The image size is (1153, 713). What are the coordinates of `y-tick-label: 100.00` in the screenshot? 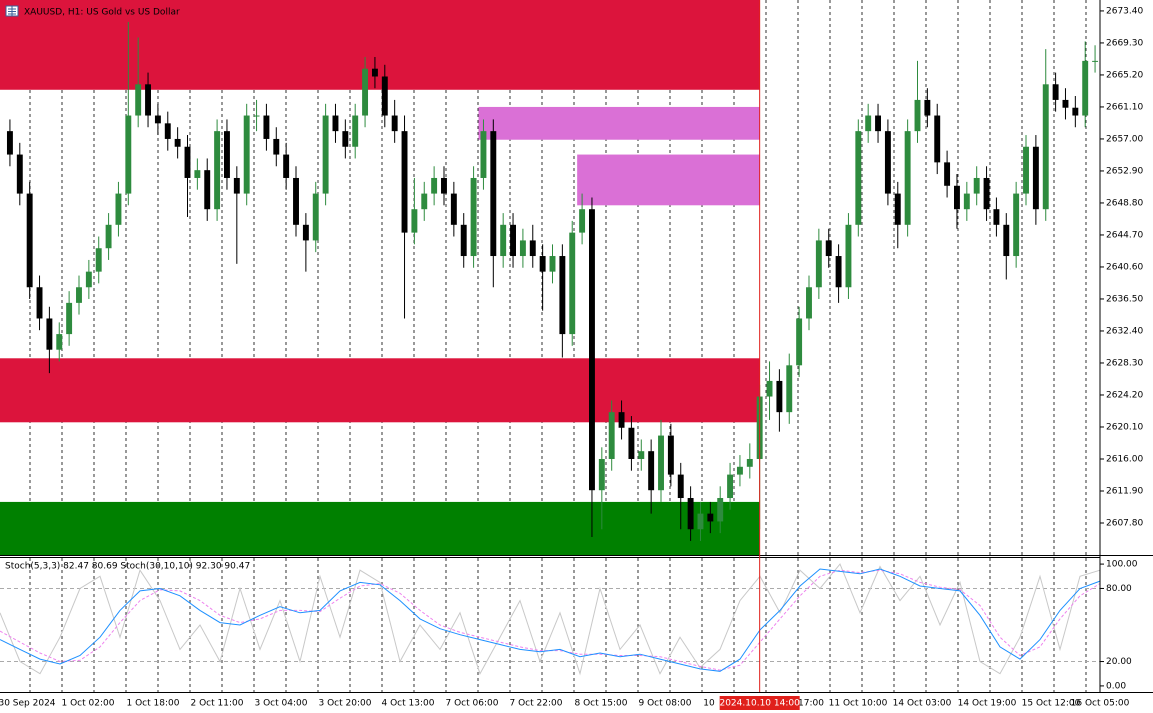 It's located at (1122, 565).